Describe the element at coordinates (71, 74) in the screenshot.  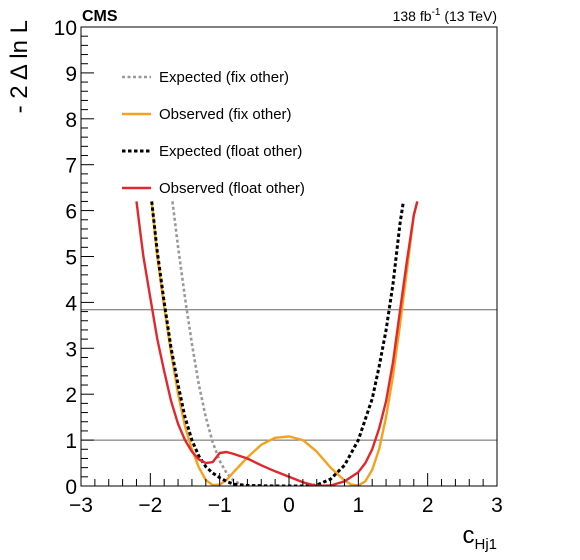
I see `y-tick-label: 9` at that location.